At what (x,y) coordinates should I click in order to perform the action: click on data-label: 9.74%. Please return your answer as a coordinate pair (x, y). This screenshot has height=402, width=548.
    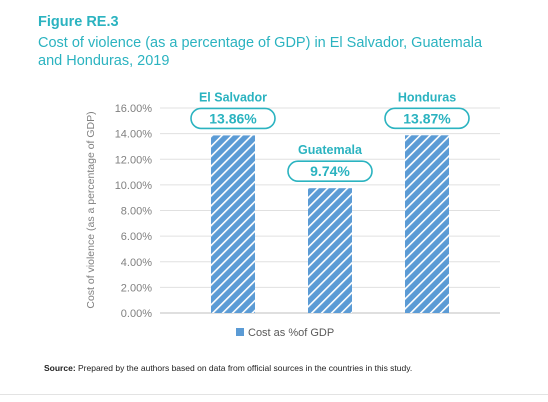
    Looking at the image, I should click on (330, 171).